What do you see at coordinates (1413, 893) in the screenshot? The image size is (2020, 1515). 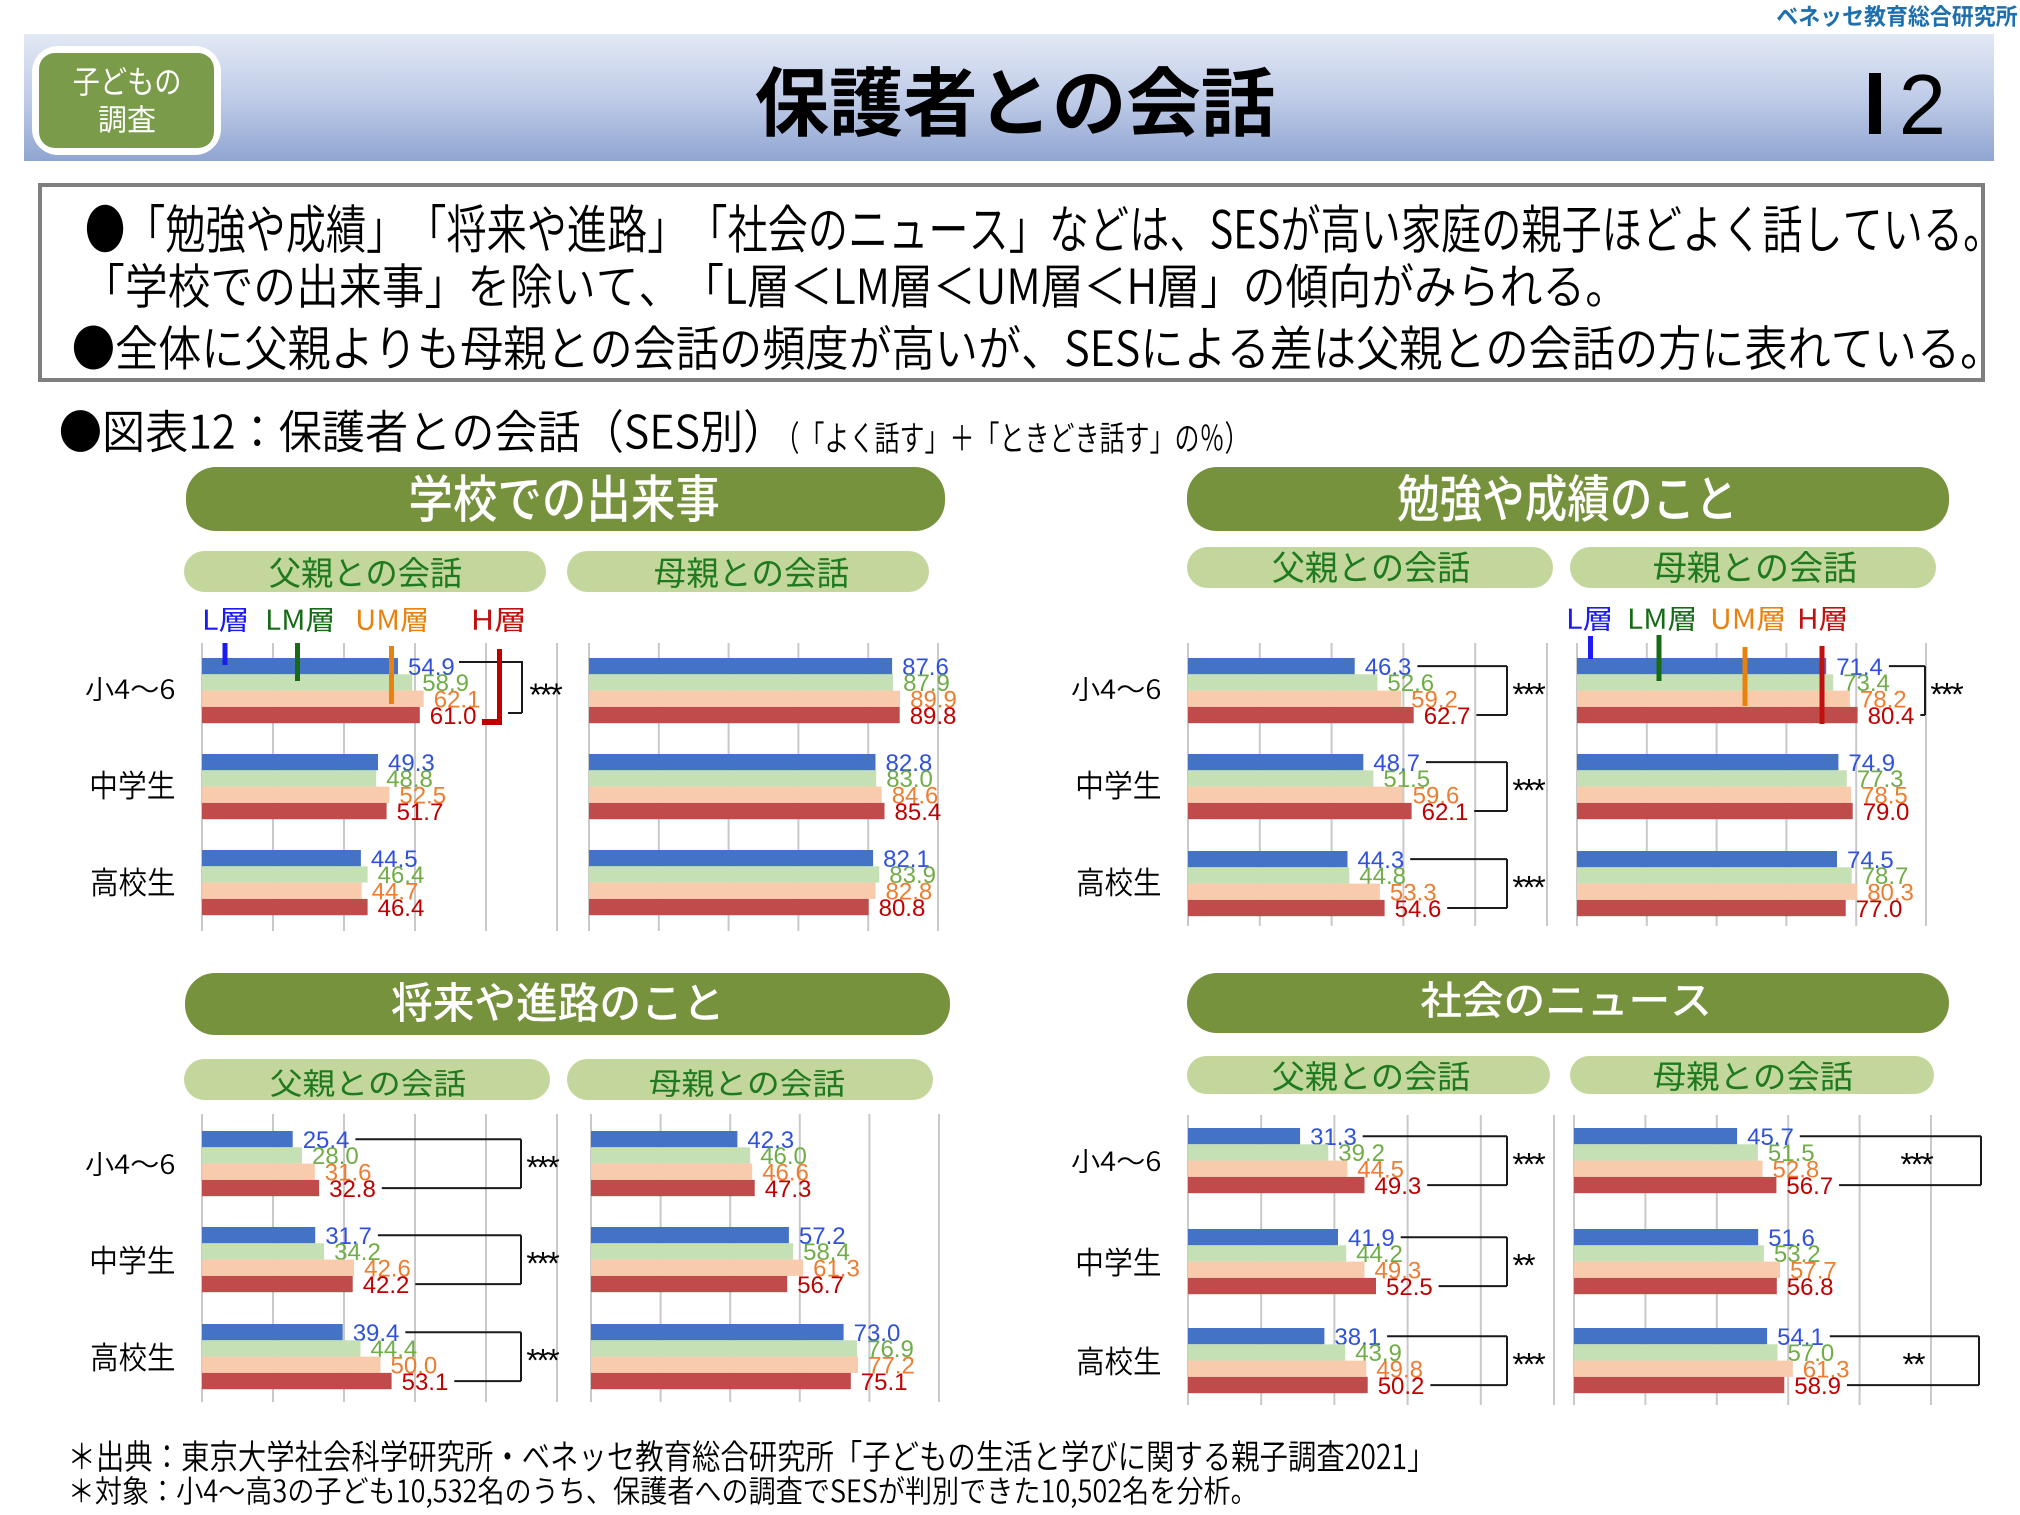 I see `svg-text: 53.3` at bounding box center [1413, 893].